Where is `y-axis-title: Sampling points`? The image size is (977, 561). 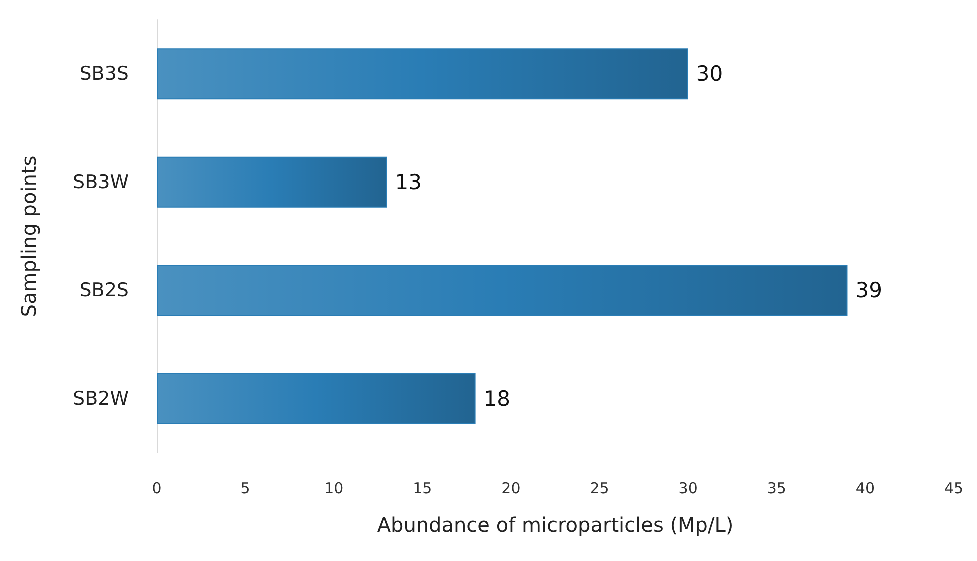
y-axis-title: Sampling points is located at coordinates (29, 237).